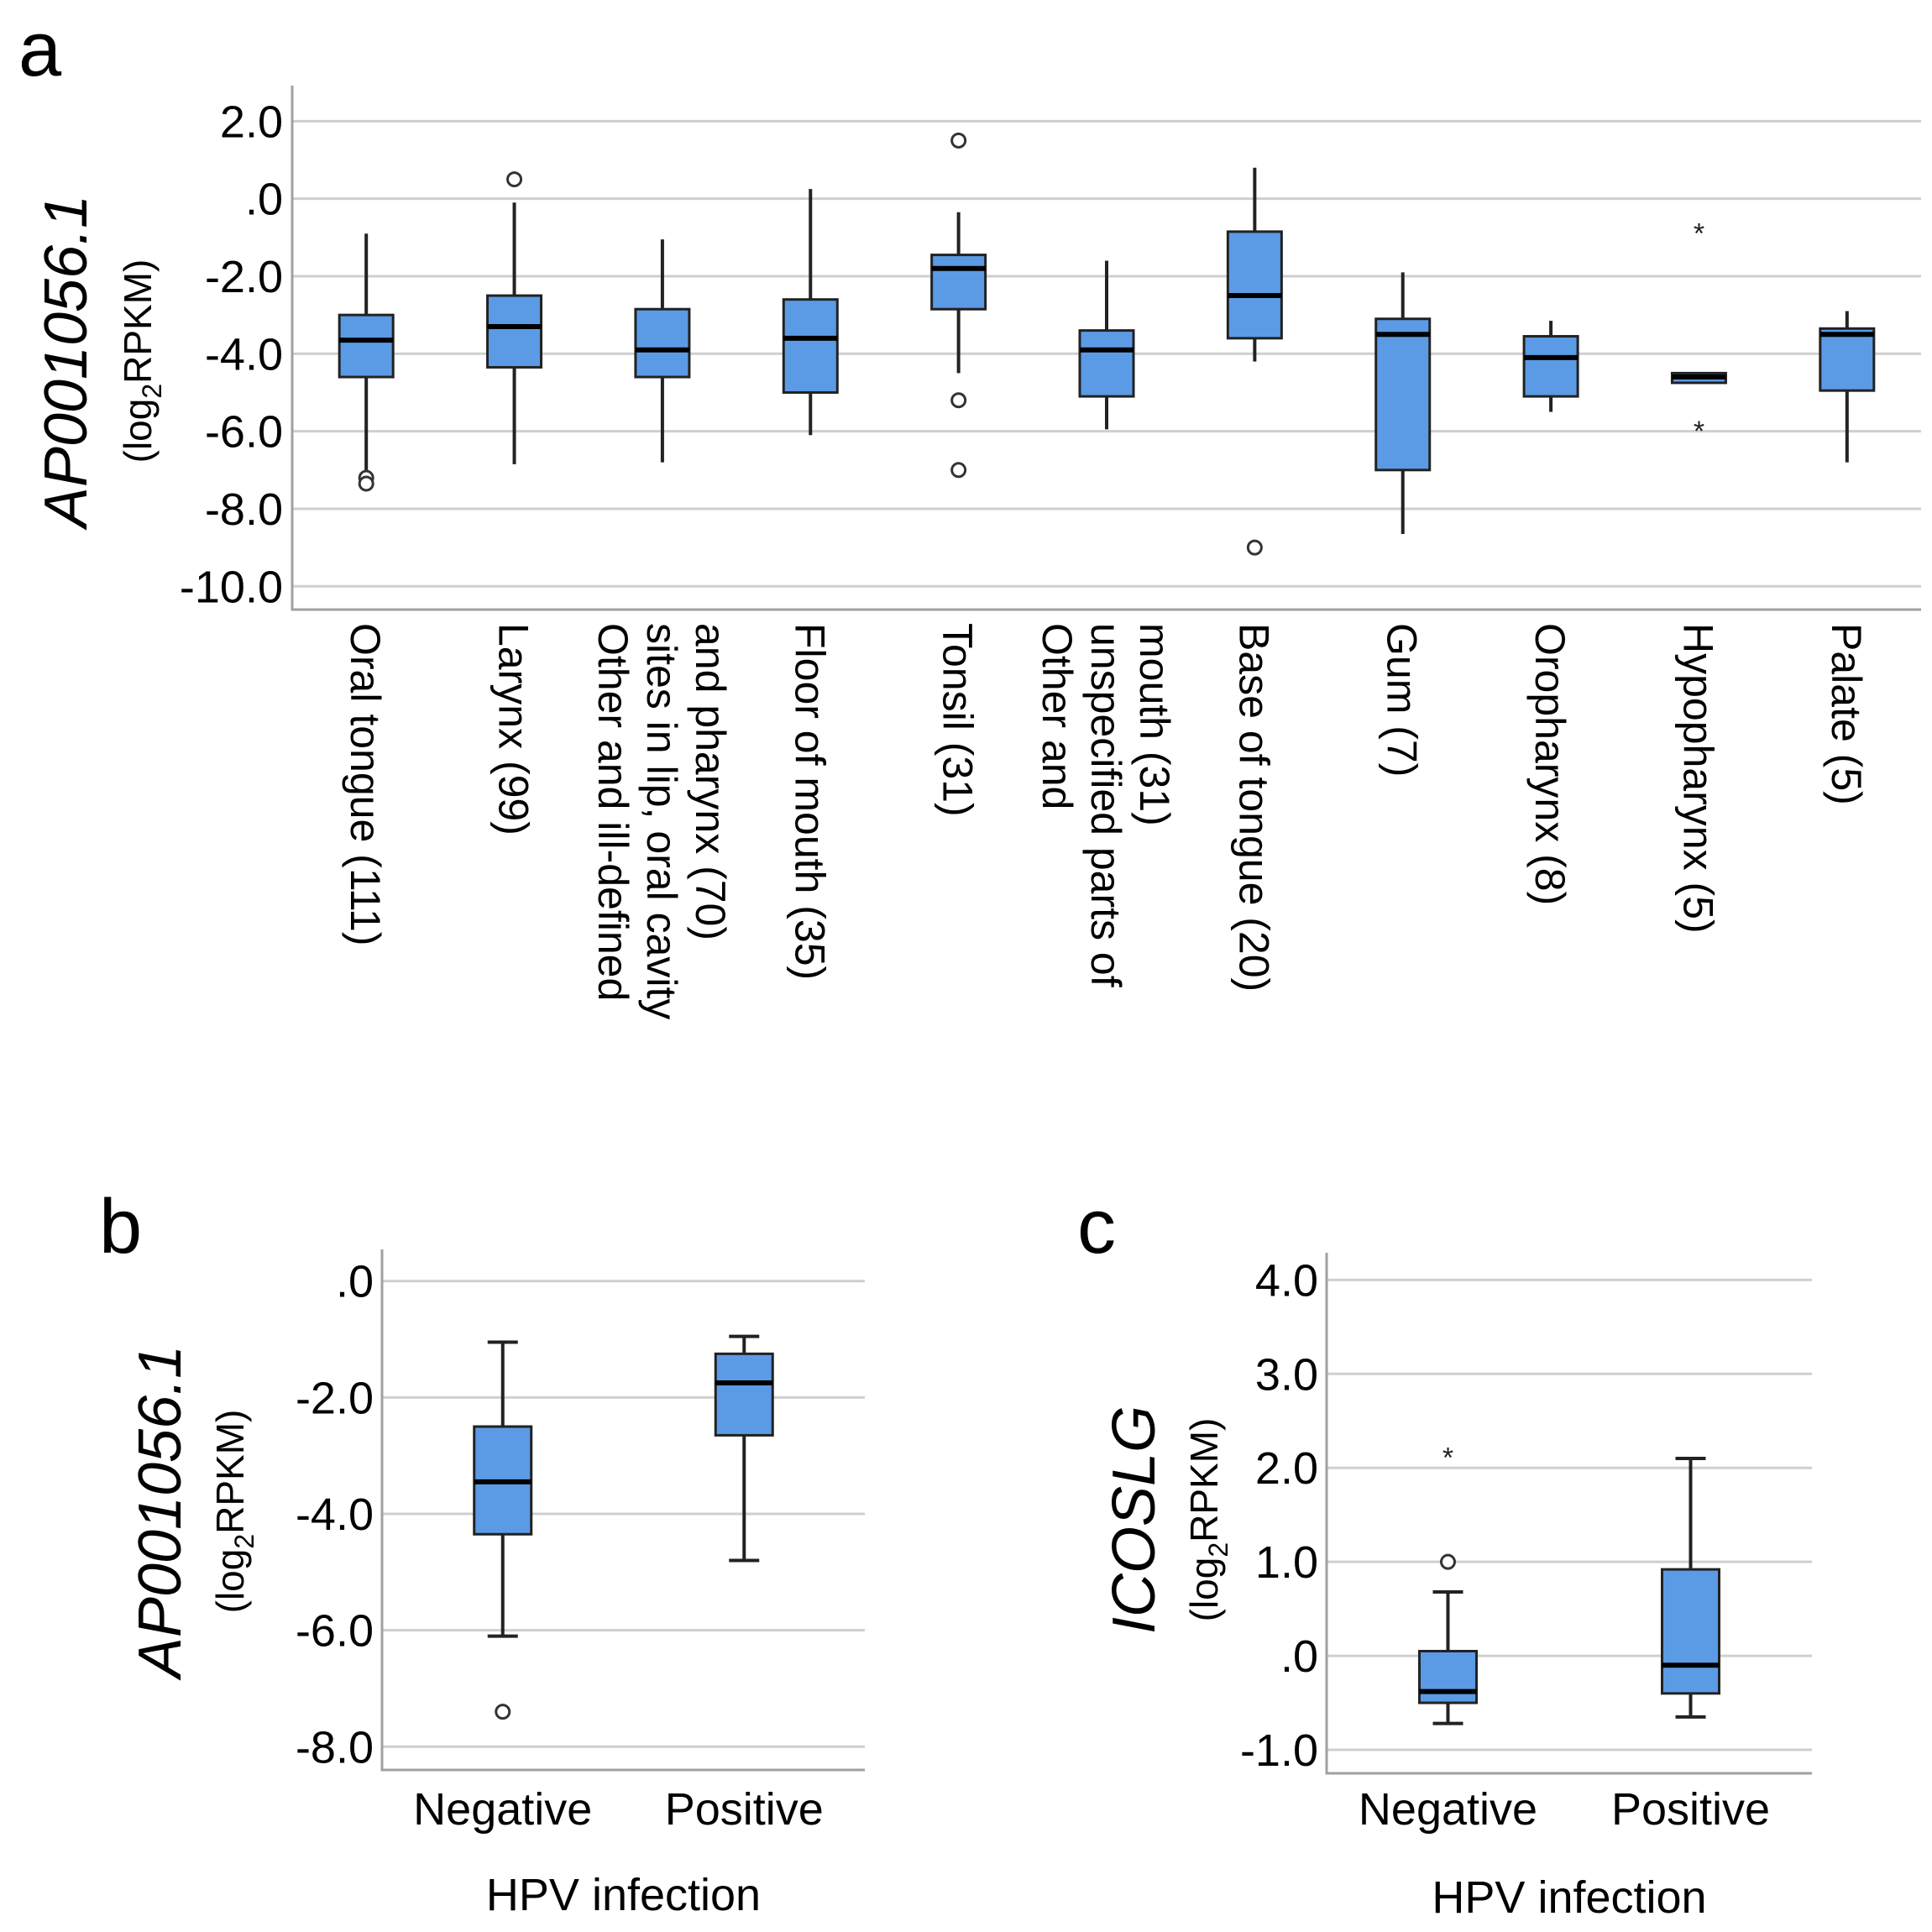 This screenshot has height=1932, width=1932. I want to click on category-label-line: Palate (5), so click(1847, 714).